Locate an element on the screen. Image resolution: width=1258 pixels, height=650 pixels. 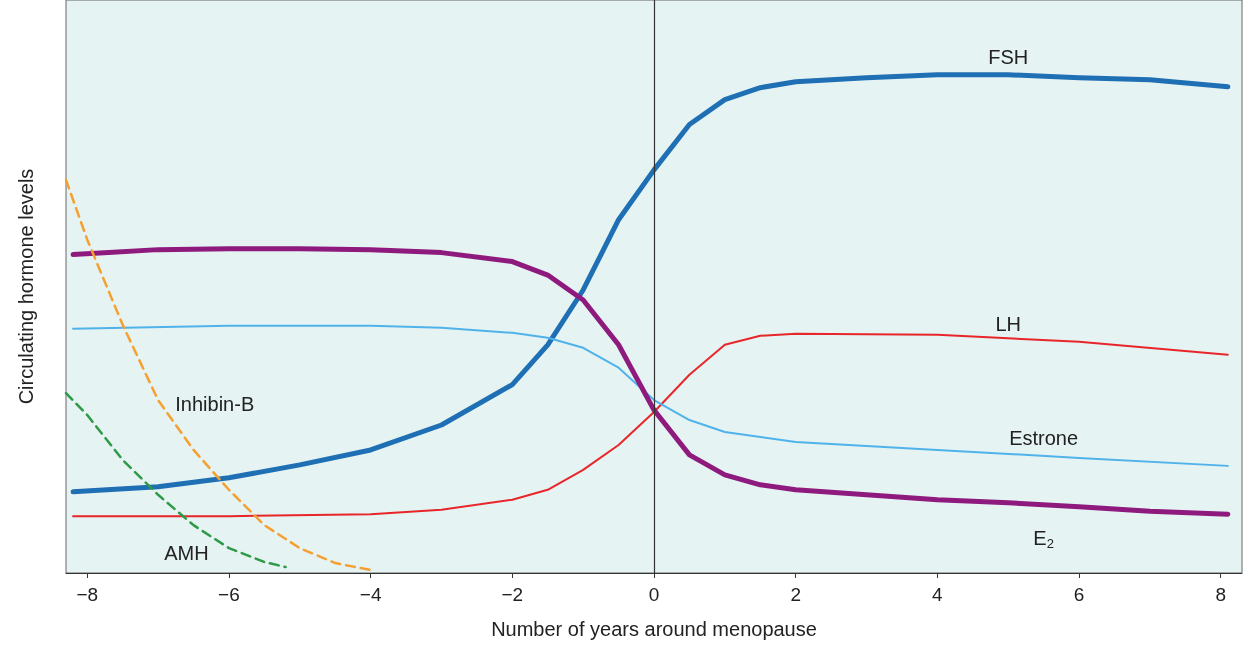
x-tick-label: −8 is located at coordinates (87, 594).